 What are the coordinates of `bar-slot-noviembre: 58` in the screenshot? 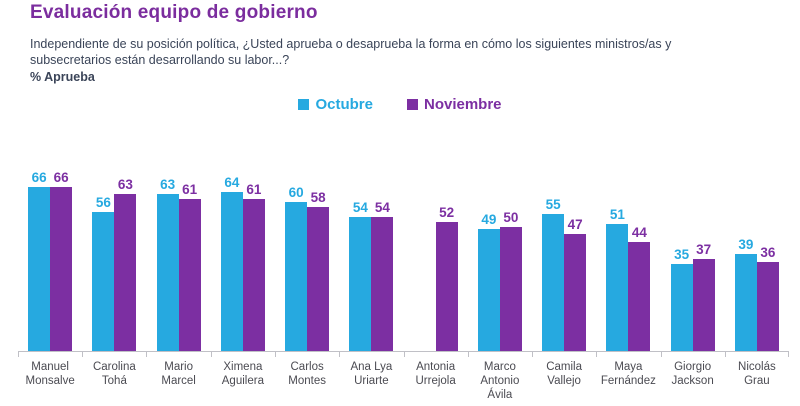 It's located at (318, 270).